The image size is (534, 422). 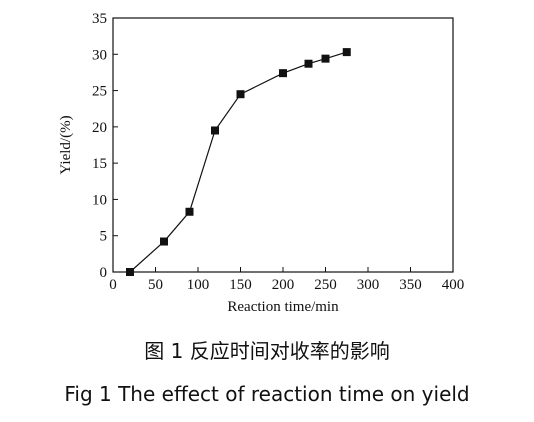 What do you see at coordinates (155, 285) in the screenshot?
I see `x-tick-label: 50` at bounding box center [155, 285].